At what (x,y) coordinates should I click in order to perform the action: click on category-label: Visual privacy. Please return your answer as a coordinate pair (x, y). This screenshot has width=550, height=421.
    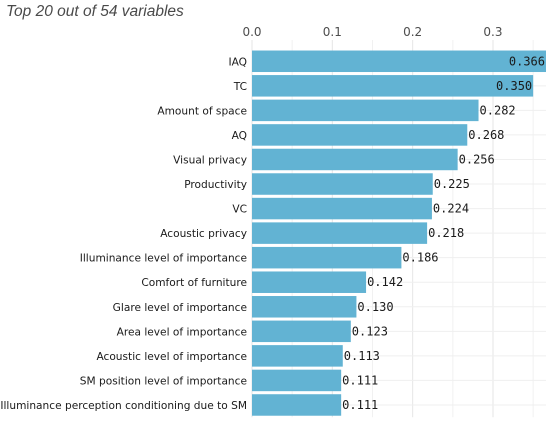
    Looking at the image, I should click on (210, 160).